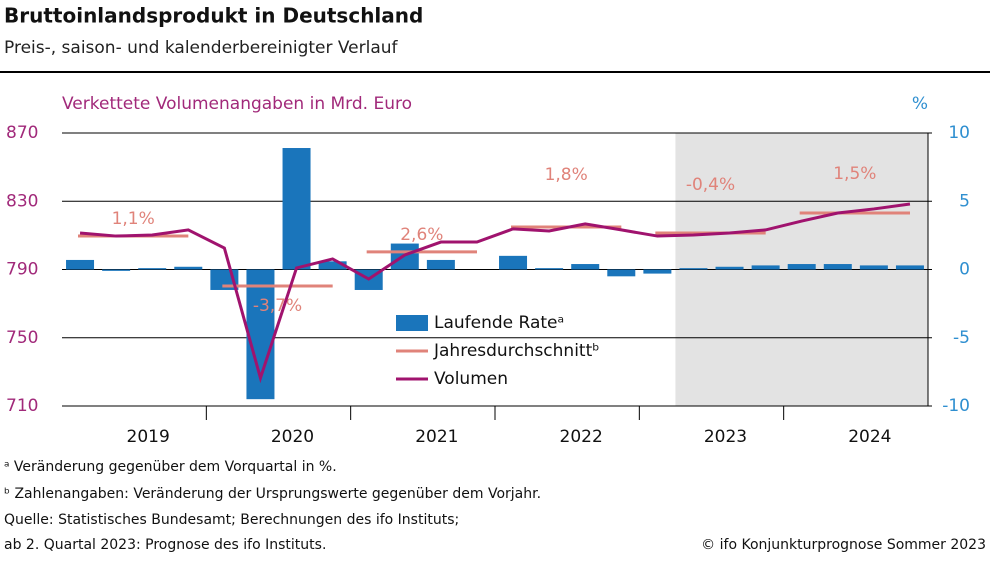 The width and height of the screenshot is (990, 561). I want to click on x-tick-label: 2021, so click(436, 437).